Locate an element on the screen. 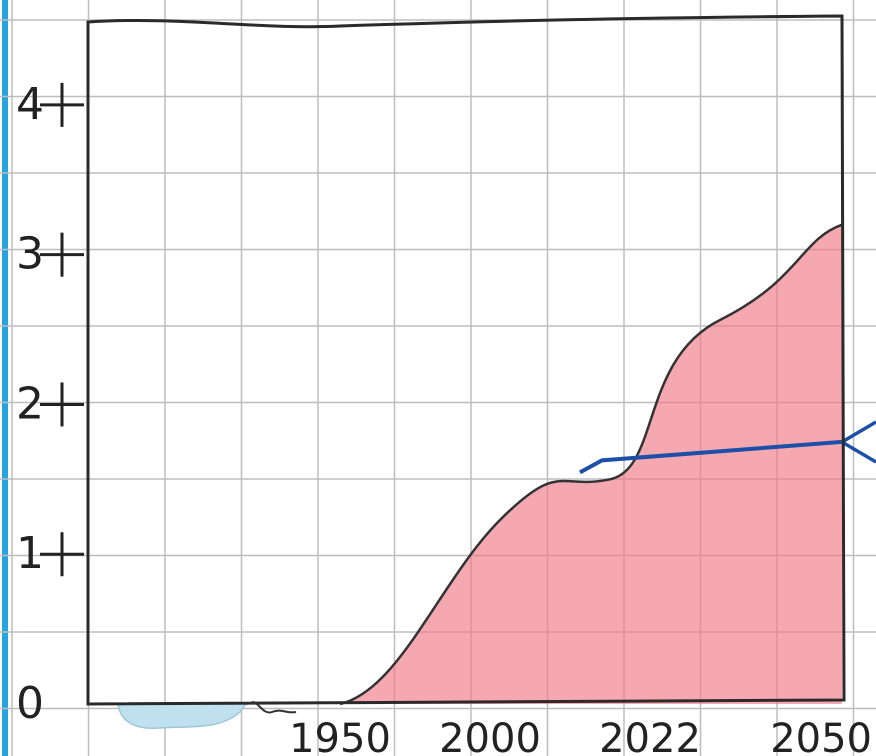 This screenshot has height=756, width=876. y-axis-ticks: 0 1 2 3 4 is located at coordinates (50, 404).